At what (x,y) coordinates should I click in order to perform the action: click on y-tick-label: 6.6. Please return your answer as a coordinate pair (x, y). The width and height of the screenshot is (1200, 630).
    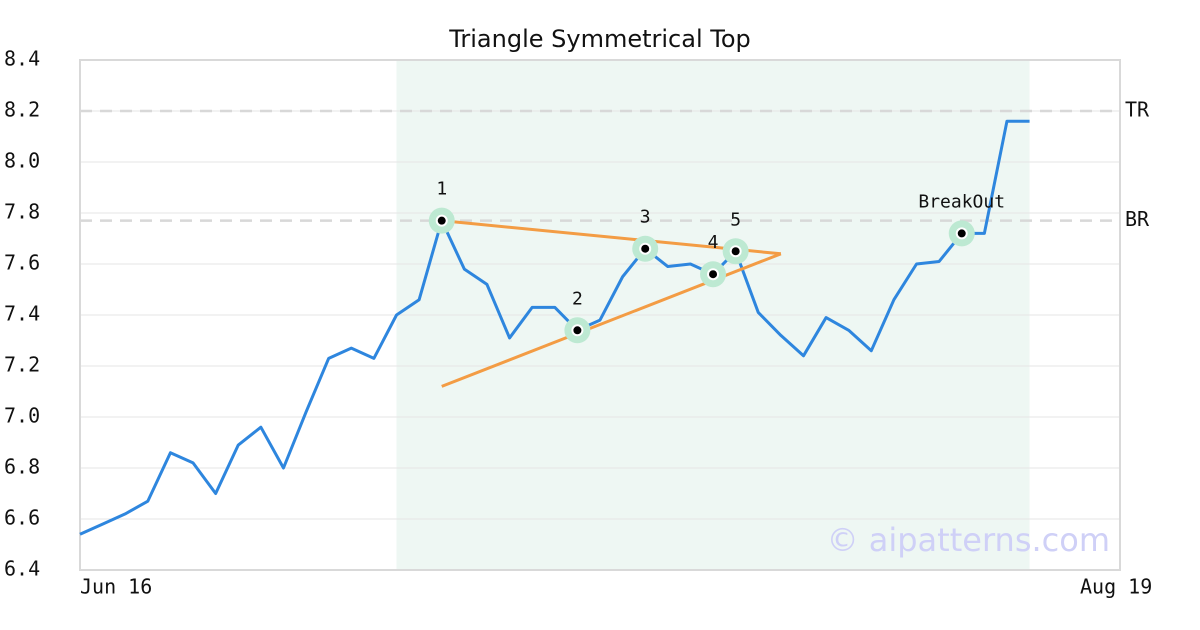
    Looking at the image, I should click on (22, 518).